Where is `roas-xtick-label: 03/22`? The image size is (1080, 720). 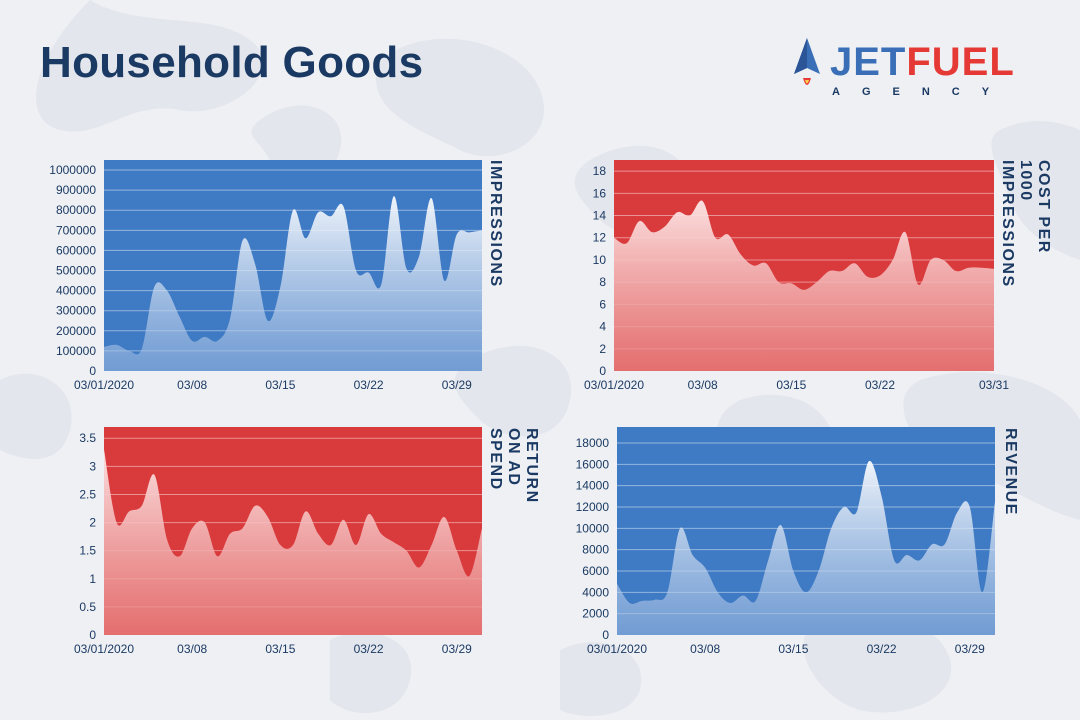
roas-xtick-label: 03/22 is located at coordinates (369, 649).